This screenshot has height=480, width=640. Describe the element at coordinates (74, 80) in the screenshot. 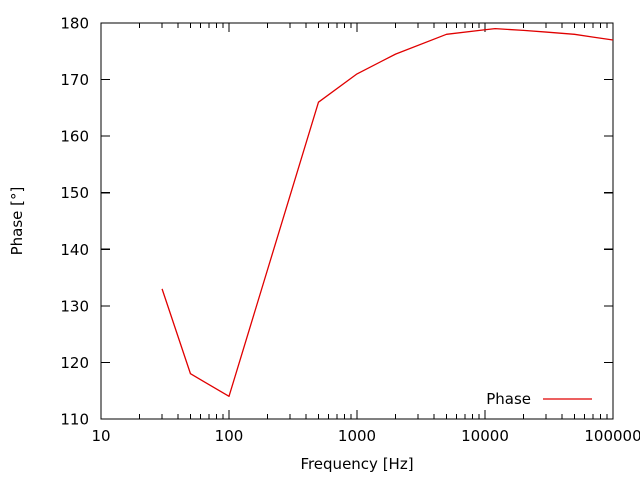

I see `y-tick-label-170: 170` at that location.